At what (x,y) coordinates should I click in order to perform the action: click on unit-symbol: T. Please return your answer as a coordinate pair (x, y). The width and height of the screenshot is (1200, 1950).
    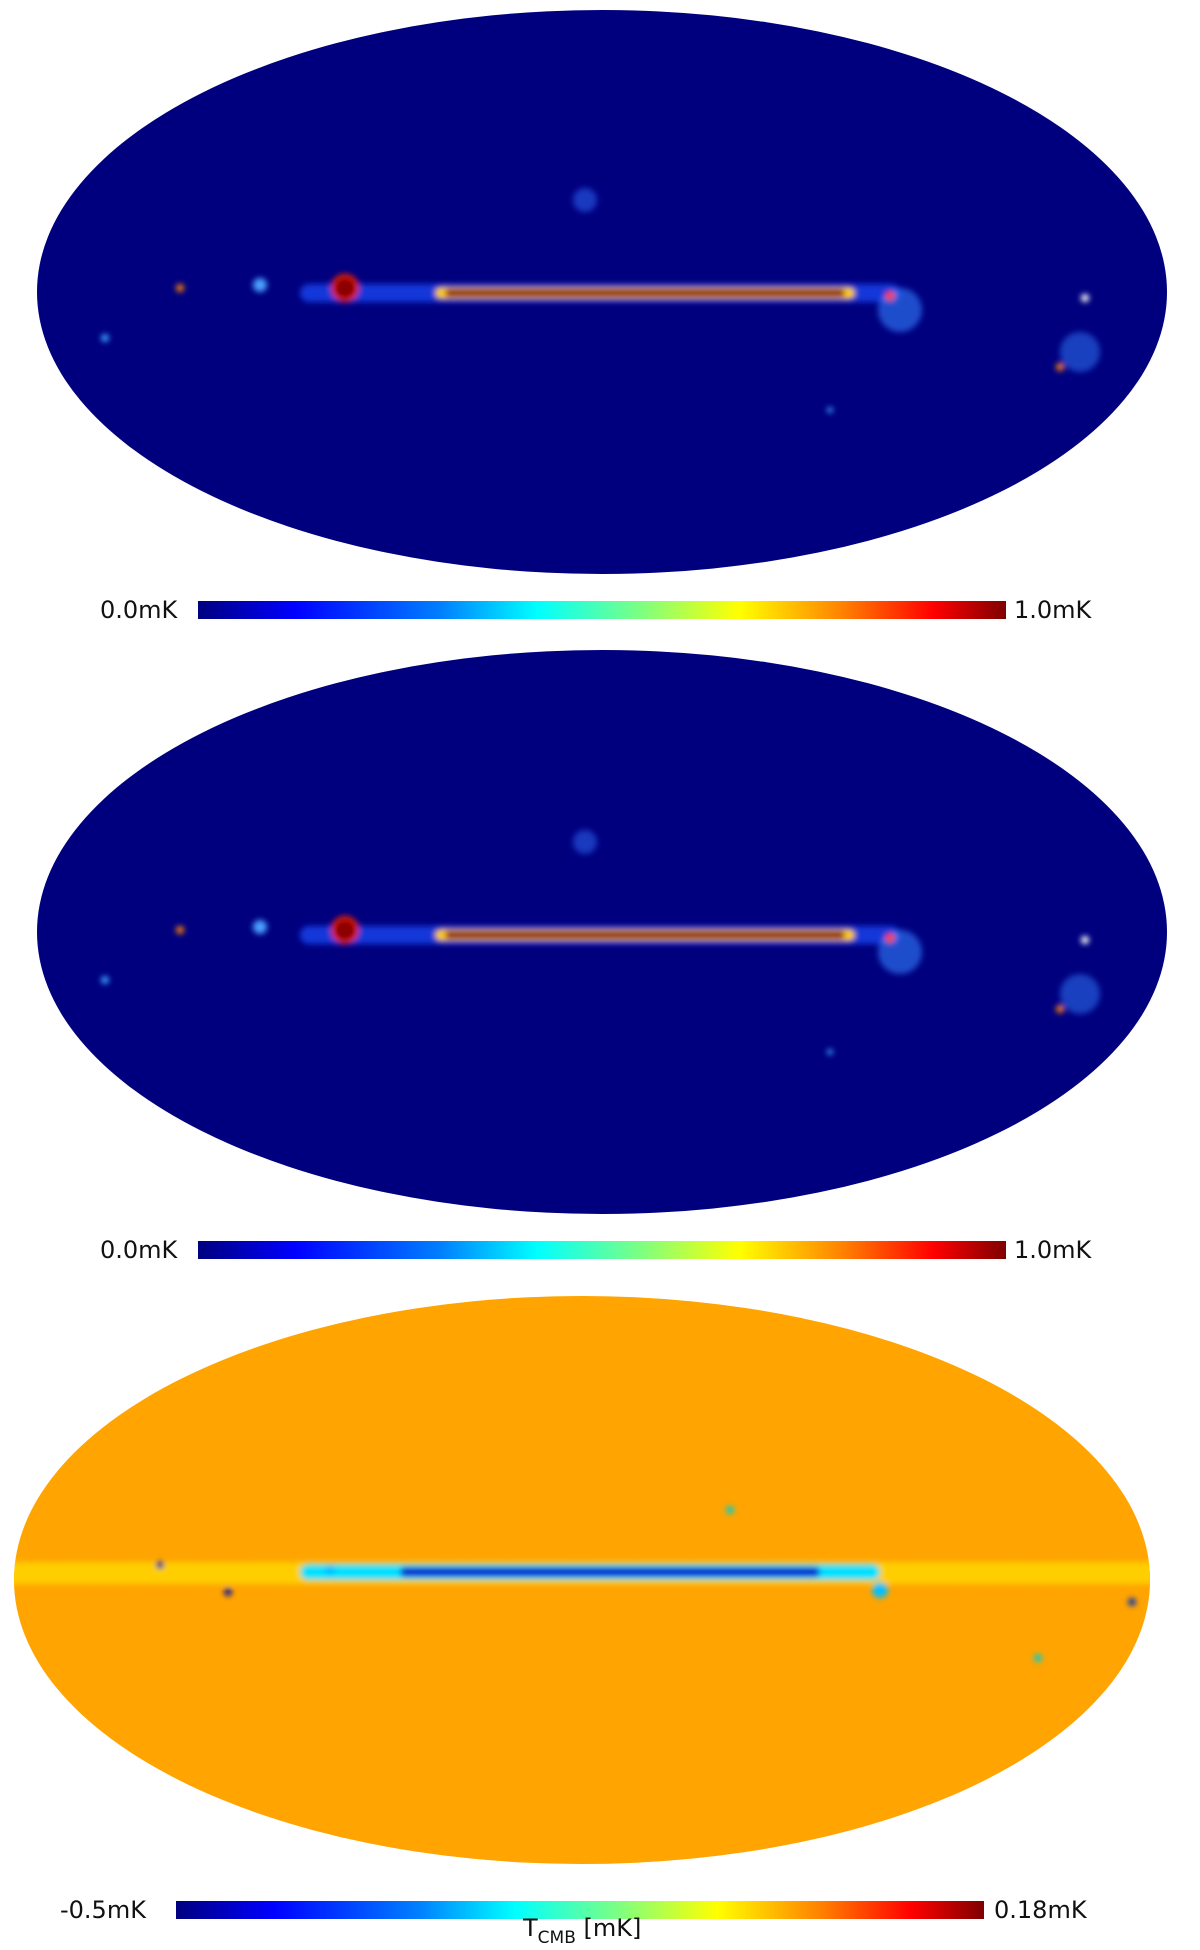
    Looking at the image, I should click on (530, 1928).